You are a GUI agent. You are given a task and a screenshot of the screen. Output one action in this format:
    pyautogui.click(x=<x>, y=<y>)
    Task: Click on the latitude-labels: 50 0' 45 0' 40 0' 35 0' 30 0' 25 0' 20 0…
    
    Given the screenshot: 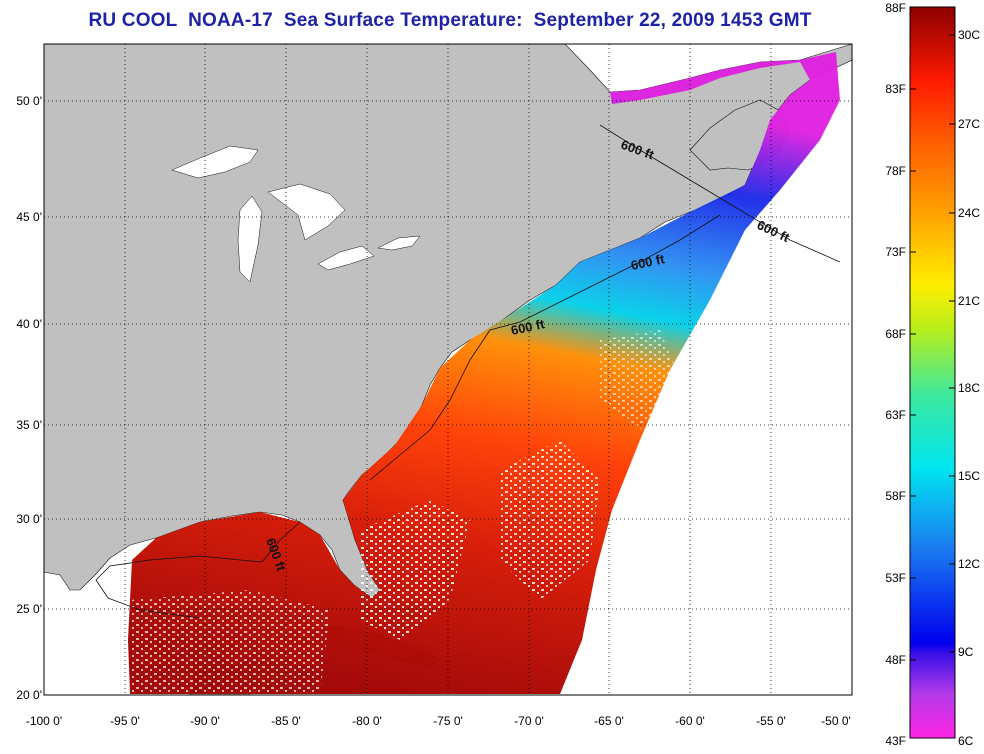 What is the action you would take?
    pyautogui.click(x=29, y=398)
    